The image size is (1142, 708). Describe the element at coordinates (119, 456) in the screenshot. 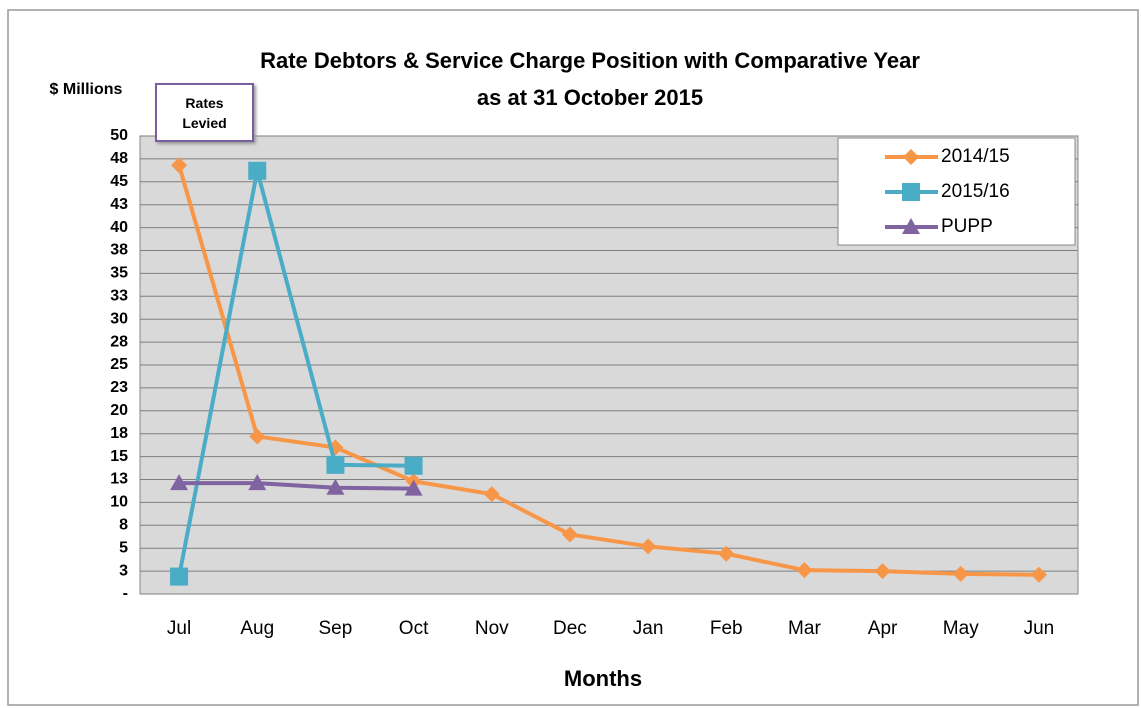

I see `y-tick-label: 15` at that location.